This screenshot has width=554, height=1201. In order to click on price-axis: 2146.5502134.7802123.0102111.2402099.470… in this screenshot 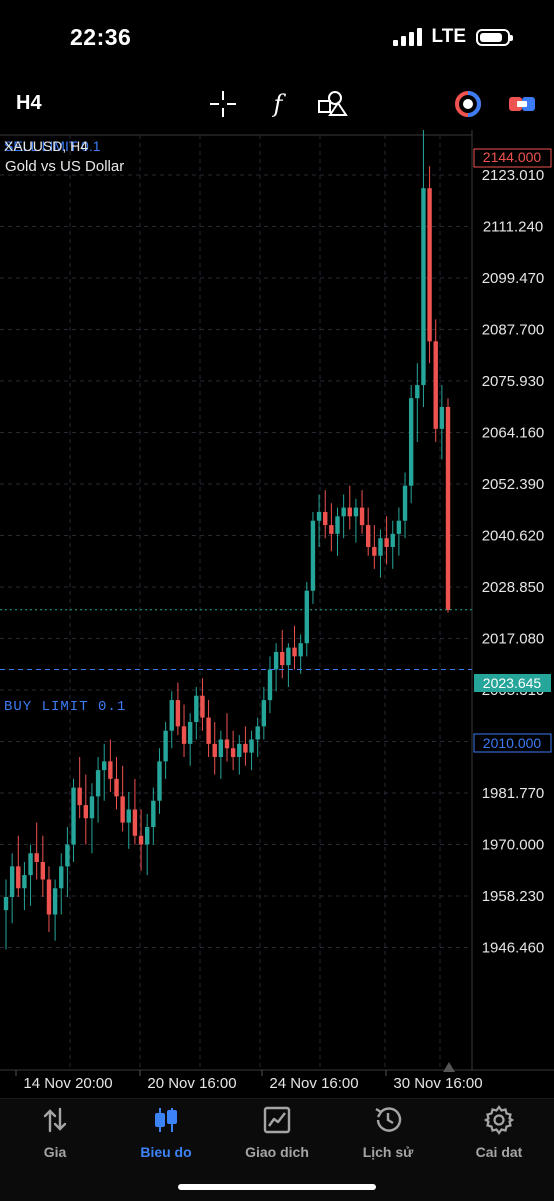, I will do `click(513, 510)`.